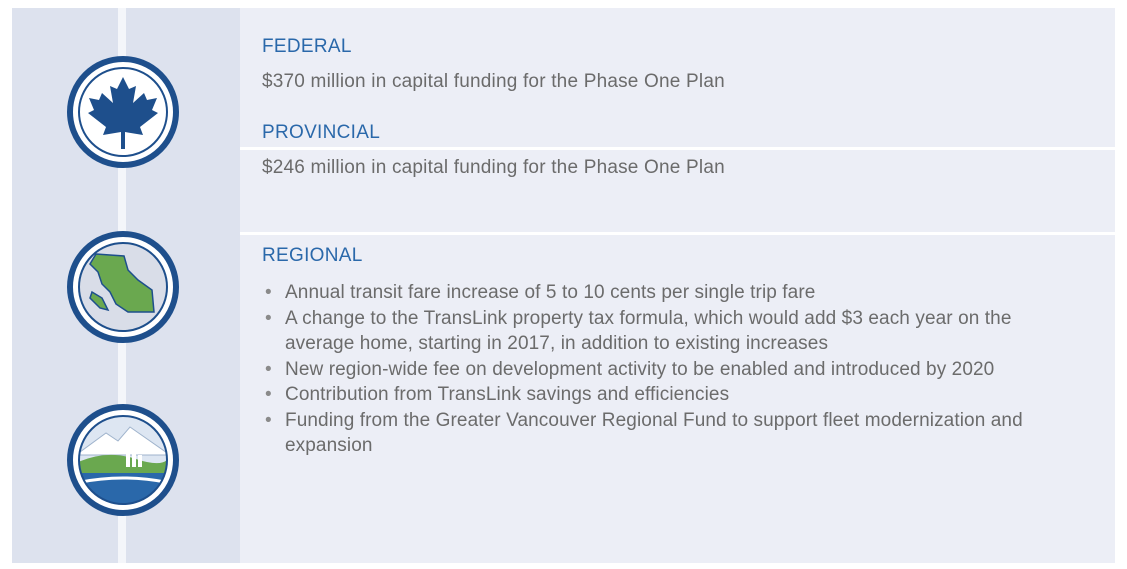 The height and width of the screenshot is (569, 1127). Describe the element at coordinates (307, 46) in the screenshot. I see `section-heading: FEDERAL` at that location.